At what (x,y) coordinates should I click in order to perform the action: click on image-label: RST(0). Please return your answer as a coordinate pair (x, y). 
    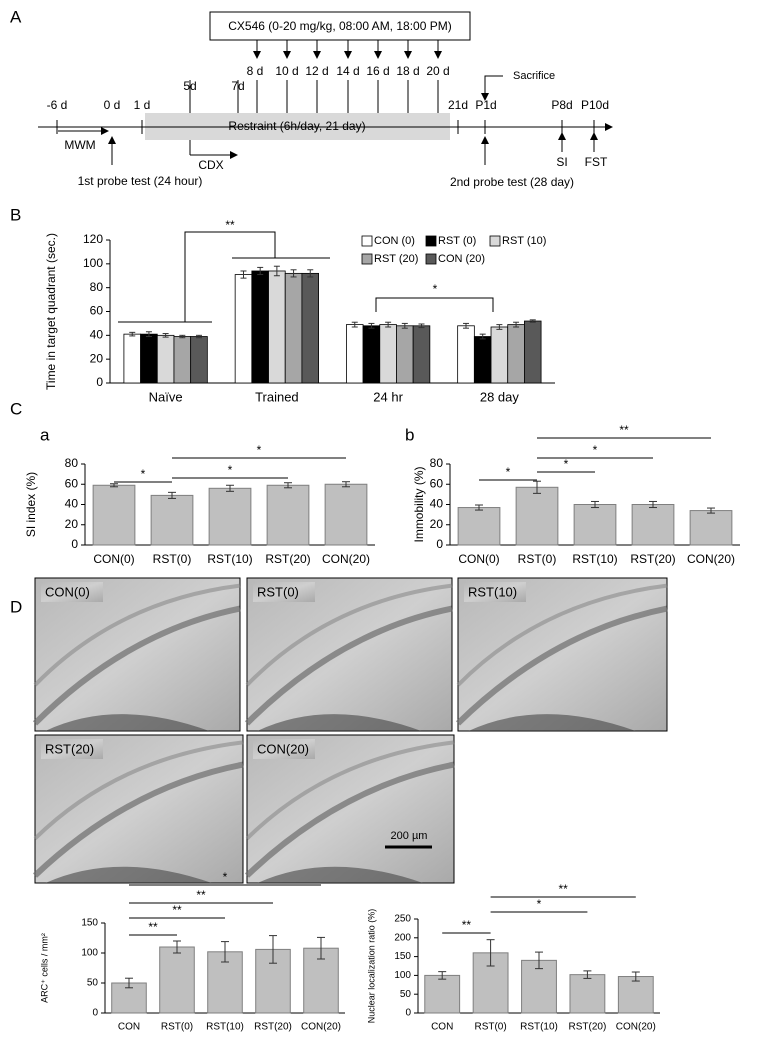
    Looking at the image, I should click on (278, 591).